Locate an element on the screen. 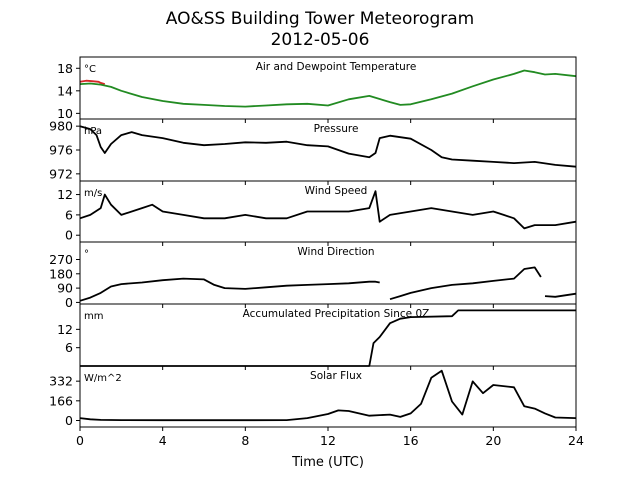  y-tick-label: 166 is located at coordinates (61, 400).